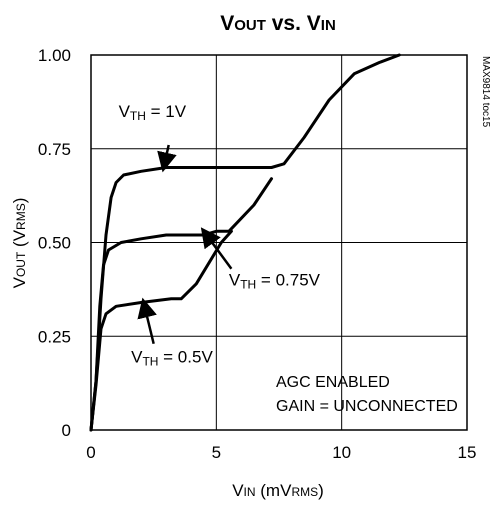  What do you see at coordinates (333, 382) in the screenshot?
I see `info-line-1: AGC ENABLED` at bounding box center [333, 382].